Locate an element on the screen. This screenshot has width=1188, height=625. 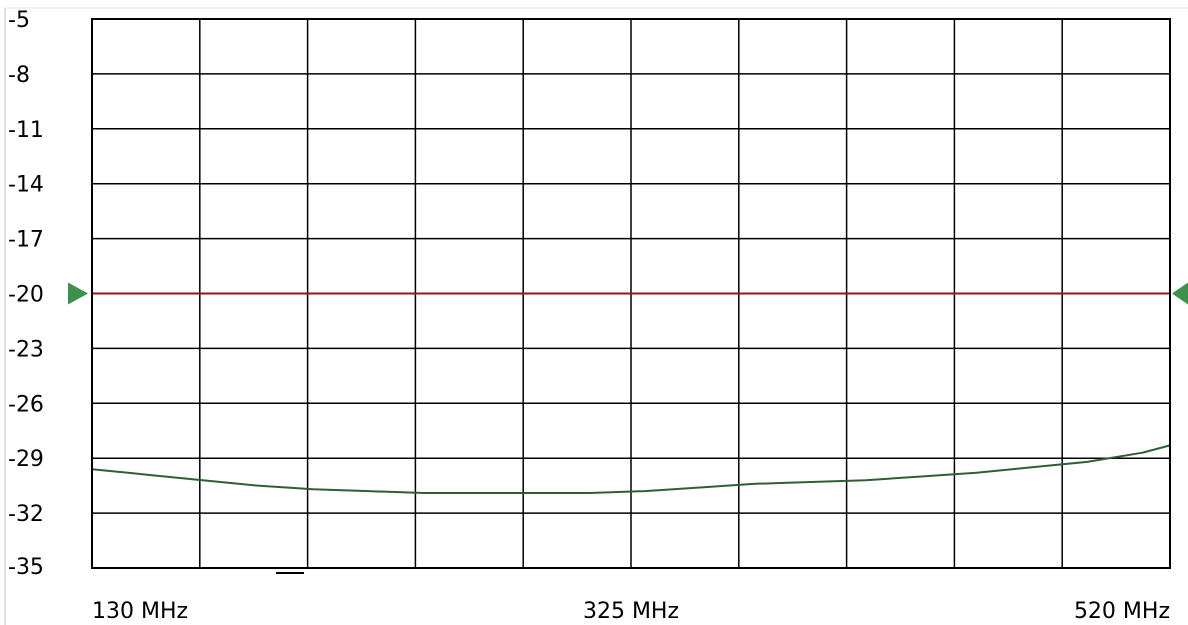
reference-marker-left-icon is located at coordinates (78, 293).